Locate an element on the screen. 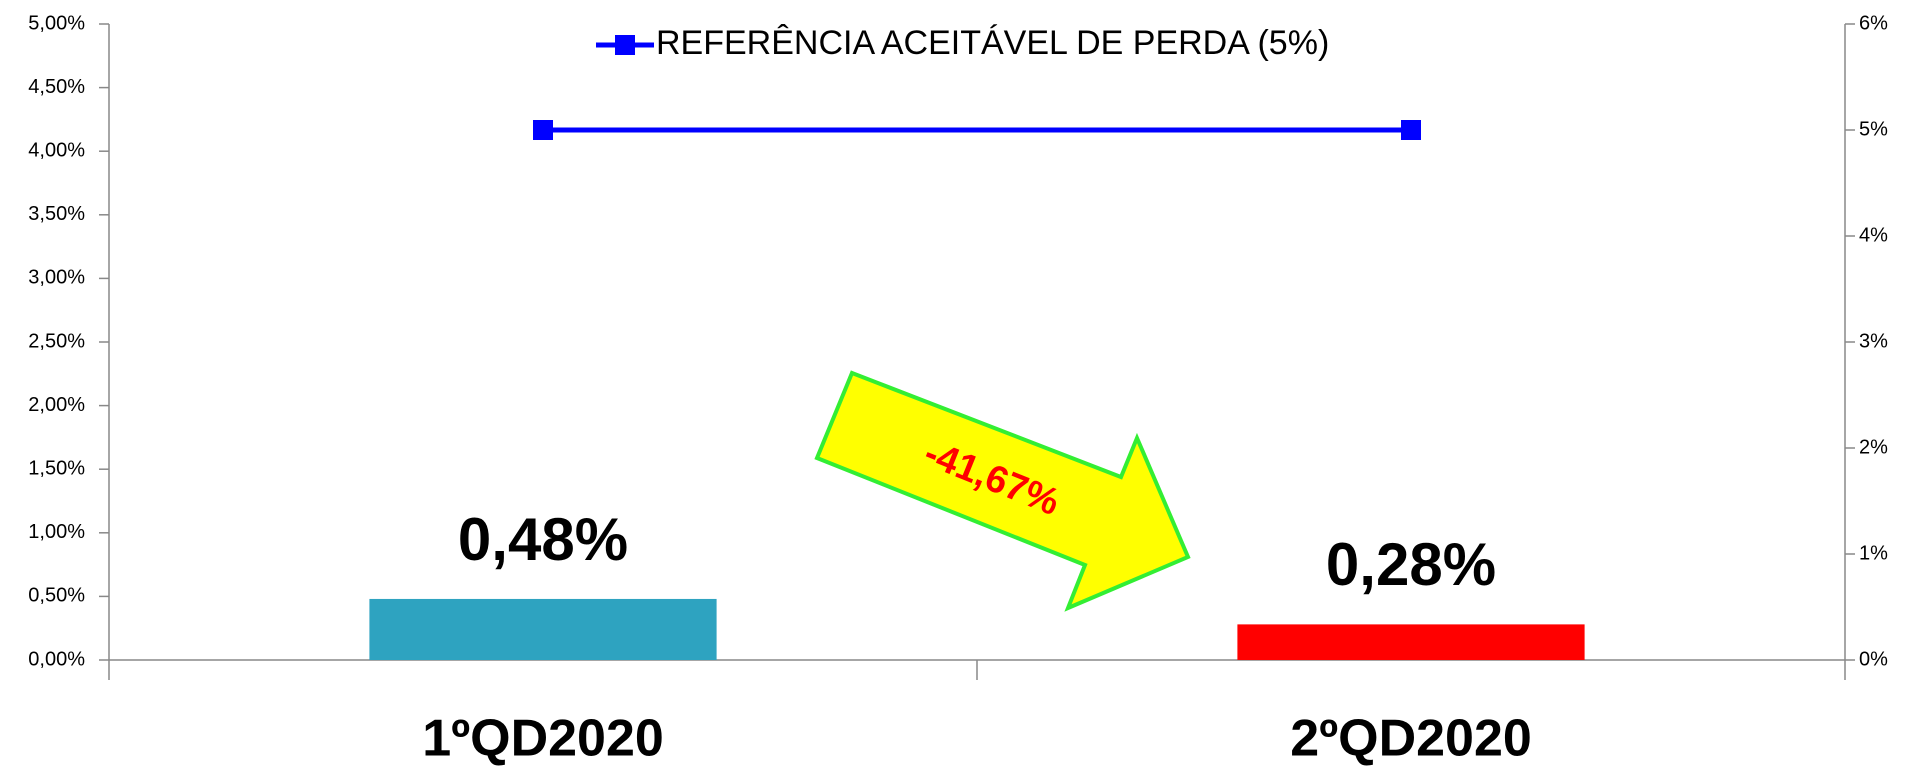  legend-marker is located at coordinates (625, 45).